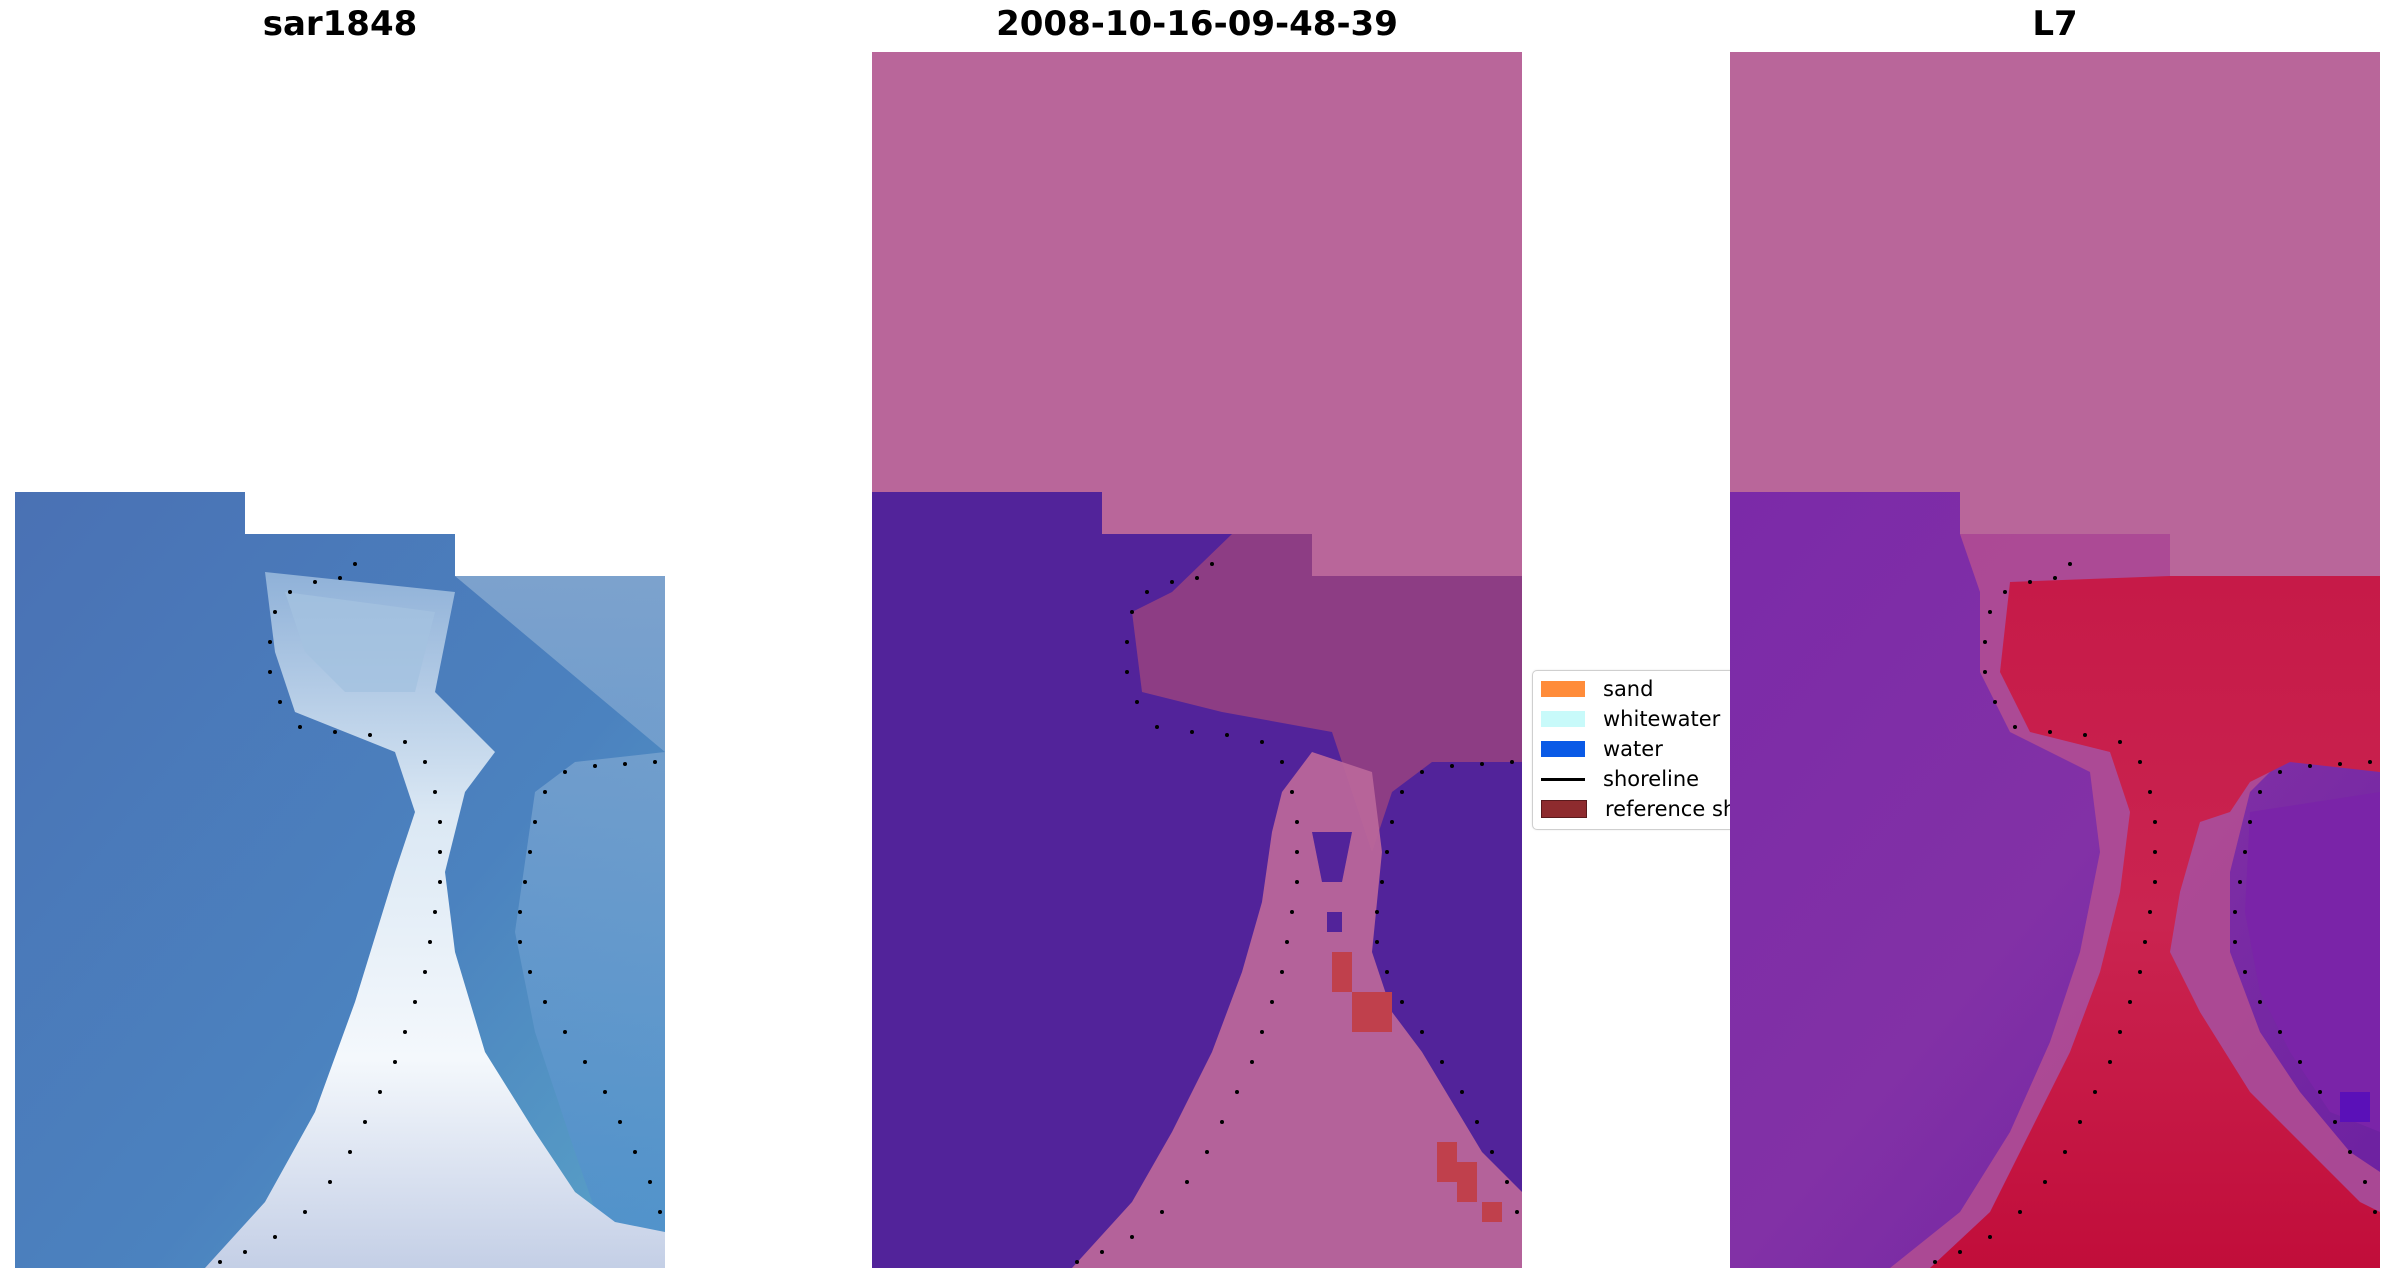 The height and width of the screenshot is (1283, 2394). Describe the element at coordinates (1563, 719) in the screenshot. I see `whitewater-swatch` at that location.